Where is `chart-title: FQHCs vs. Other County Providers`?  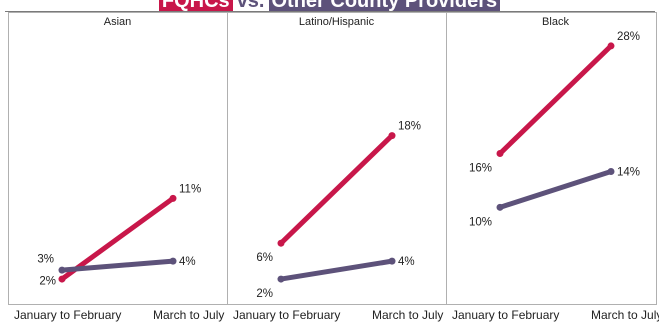
chart-title: FQHCs vs. Other County Providers is located at coordinates (329, 6).